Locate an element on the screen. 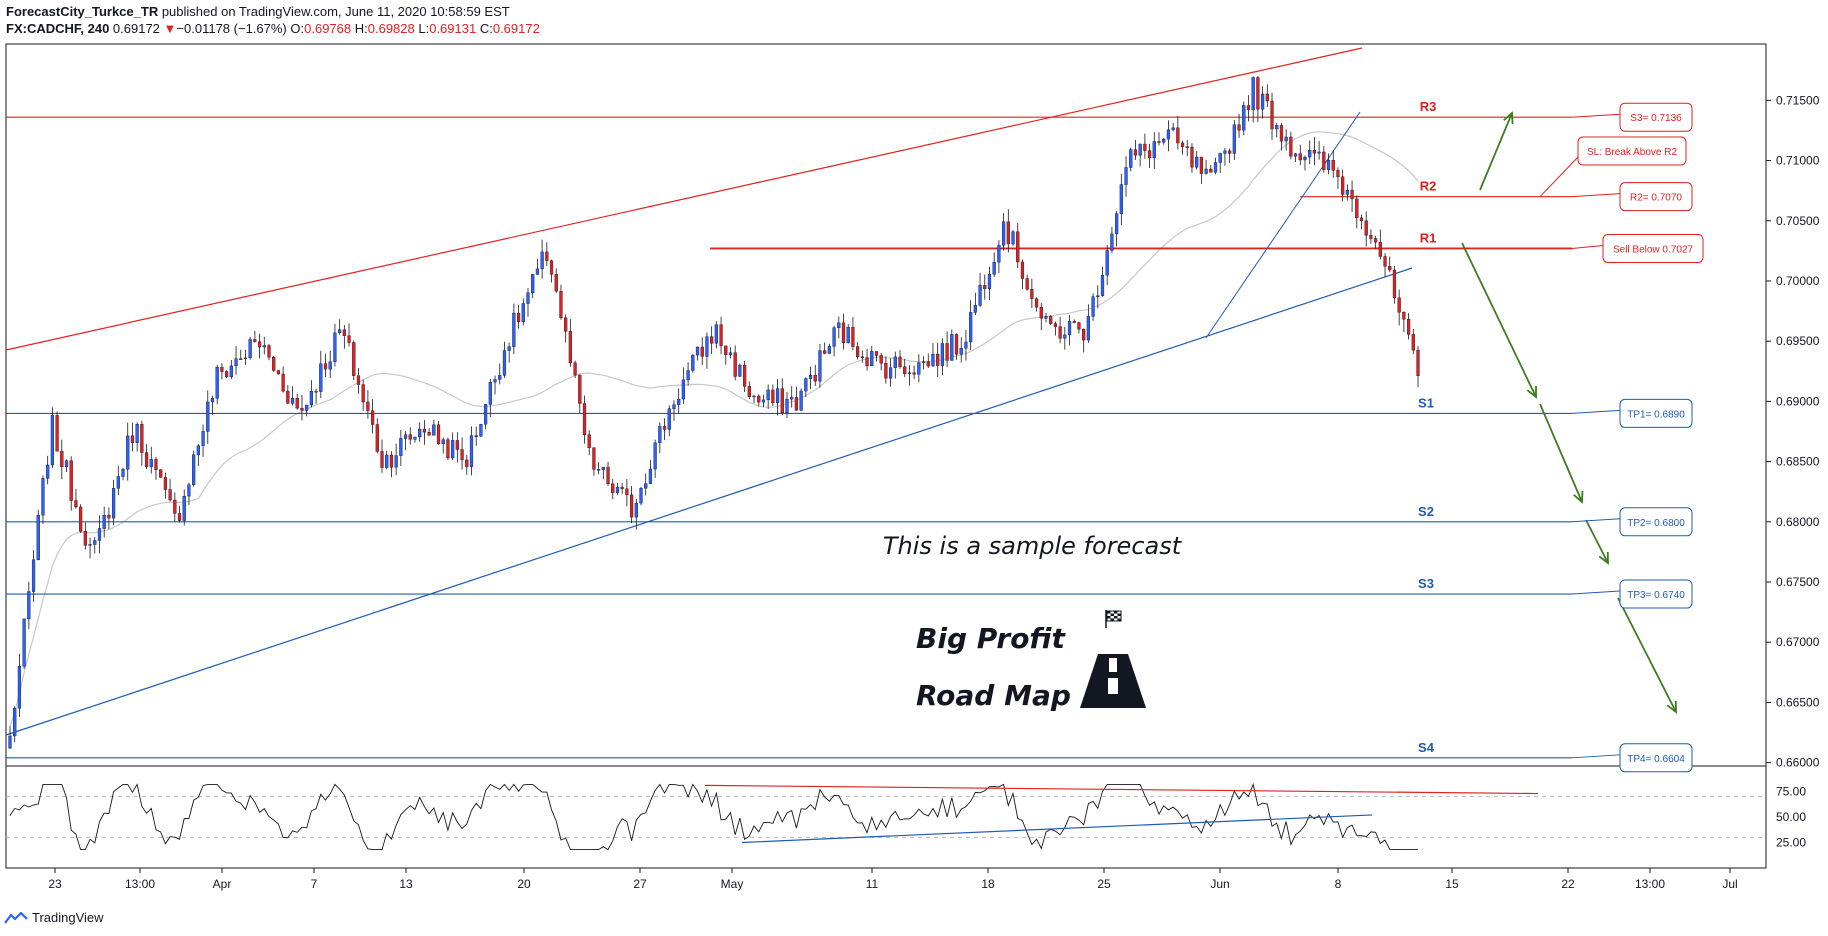  time-tick-label: May is located at coordinates (732, 884).